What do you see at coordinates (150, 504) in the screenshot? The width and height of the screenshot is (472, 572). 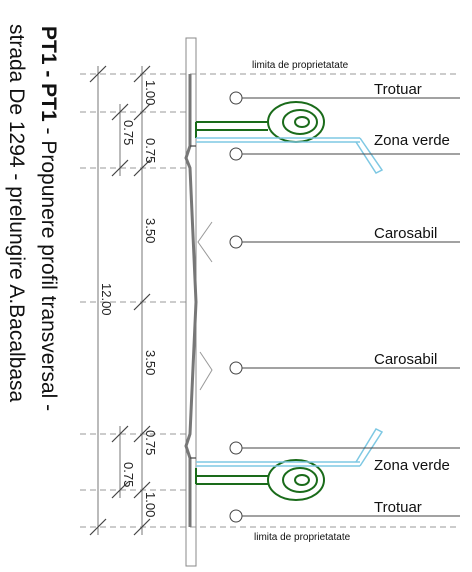 I see `dim-sidewalk-bottom: 1.00` at bounding box center [150, 504].